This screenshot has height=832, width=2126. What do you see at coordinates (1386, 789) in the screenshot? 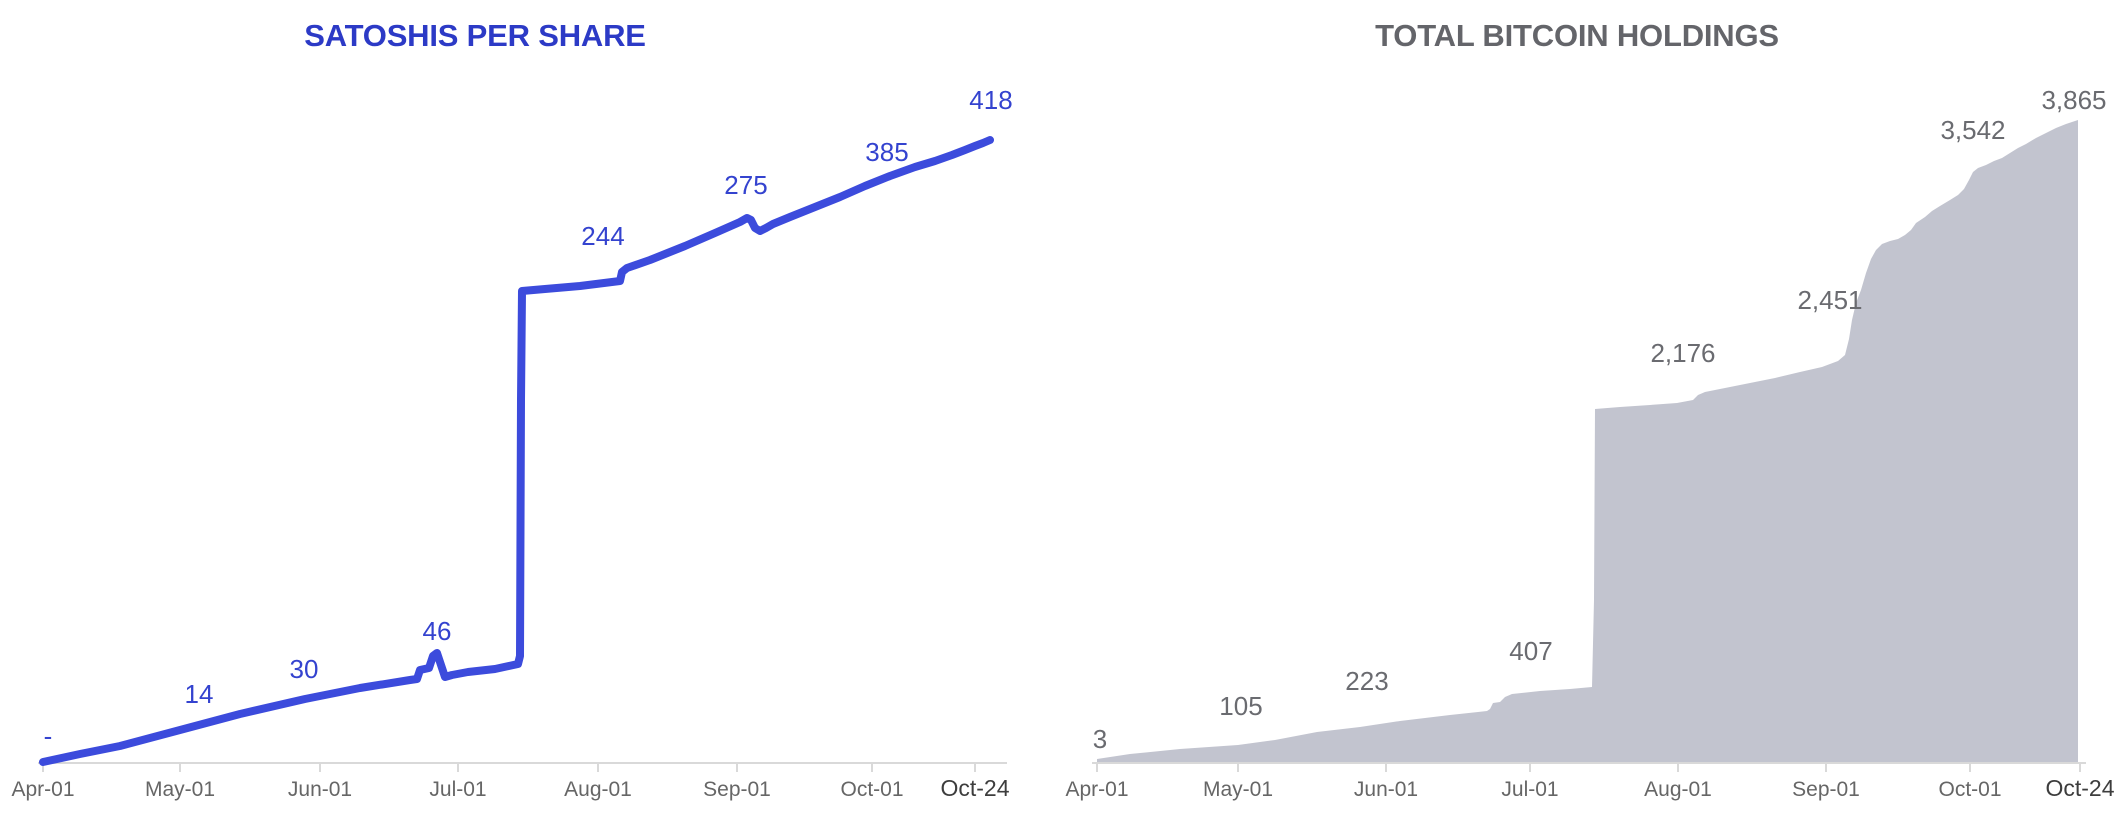
I see `total-bitcoin-holdings-x-tick-label: Jun-01` at bounding box center [1386, 789].